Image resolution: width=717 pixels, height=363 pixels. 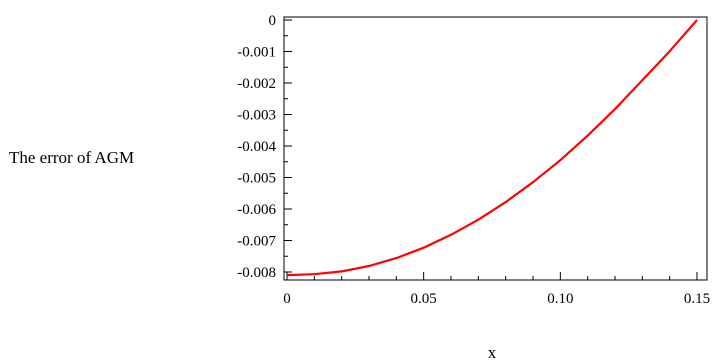 What do you see at coordinates (256, 53) in the screenshot?
I see `y-tick-label: -0.001` at bounding box center [256, 53].